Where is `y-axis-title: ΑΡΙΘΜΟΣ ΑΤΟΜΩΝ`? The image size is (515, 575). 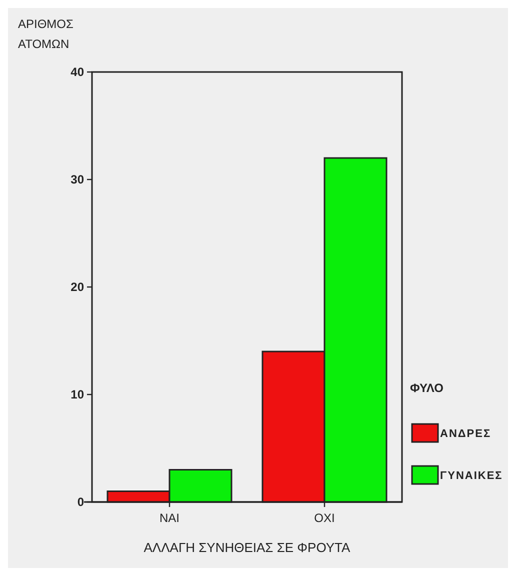
y-axis-title: ΑΡΙΘΜΟΣ ΑΤΟΜΩΝ is located at coordinates (46, 34).